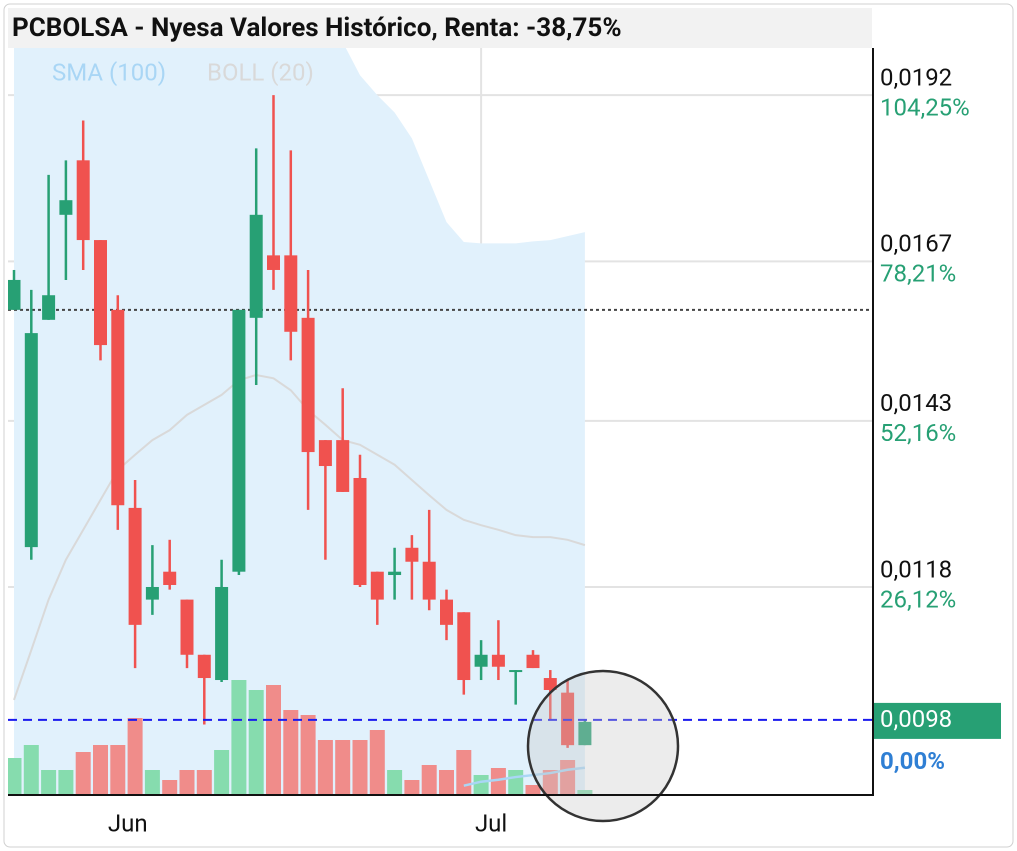 This screenshot has width=1017, height=851. What do you see at coordinates (916, 403) in the screenshot?
I see `y-tick-label: 0,0143` at bounding box center [916, 403].